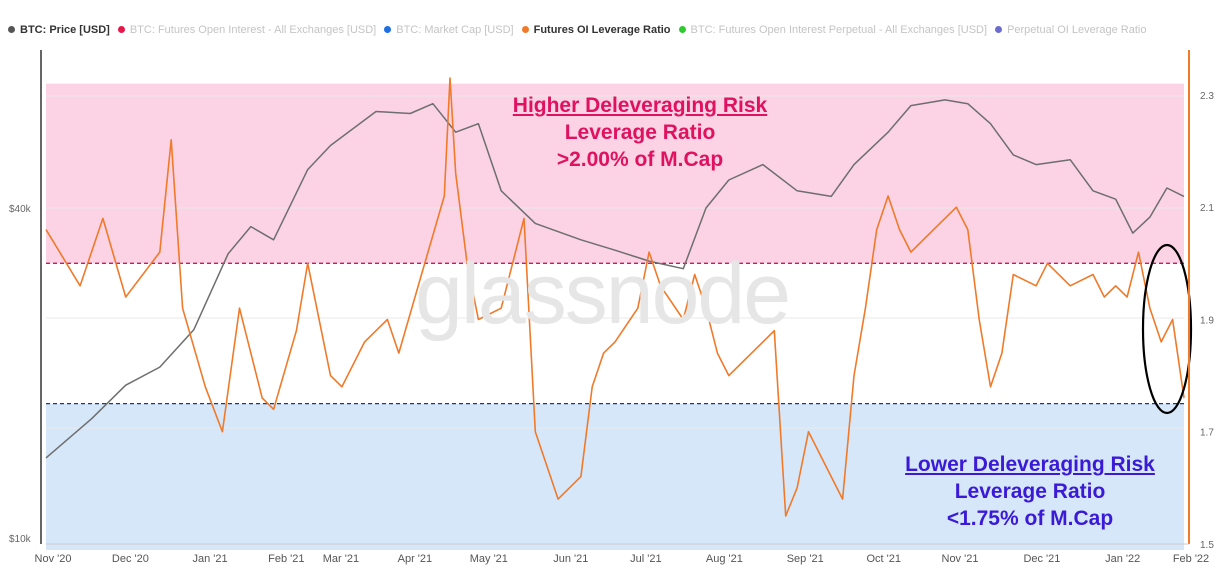 Image resolution: width=1231 pixels, height=581 pixels. I want to click on right-tick-label: 2.3, so click(1207, 96).